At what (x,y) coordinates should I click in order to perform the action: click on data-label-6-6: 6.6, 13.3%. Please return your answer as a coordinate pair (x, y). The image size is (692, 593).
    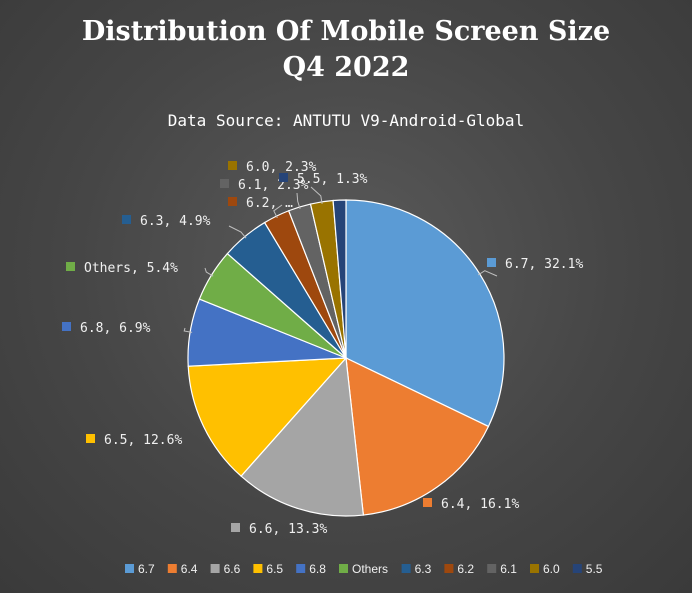
    Looking at the image, I should click on (288, 529).